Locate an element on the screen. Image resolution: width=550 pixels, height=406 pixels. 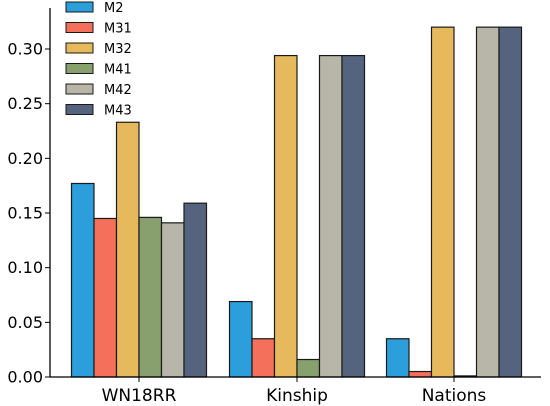
y-tick-label: 0.15 is located at coordinates (25, 213).